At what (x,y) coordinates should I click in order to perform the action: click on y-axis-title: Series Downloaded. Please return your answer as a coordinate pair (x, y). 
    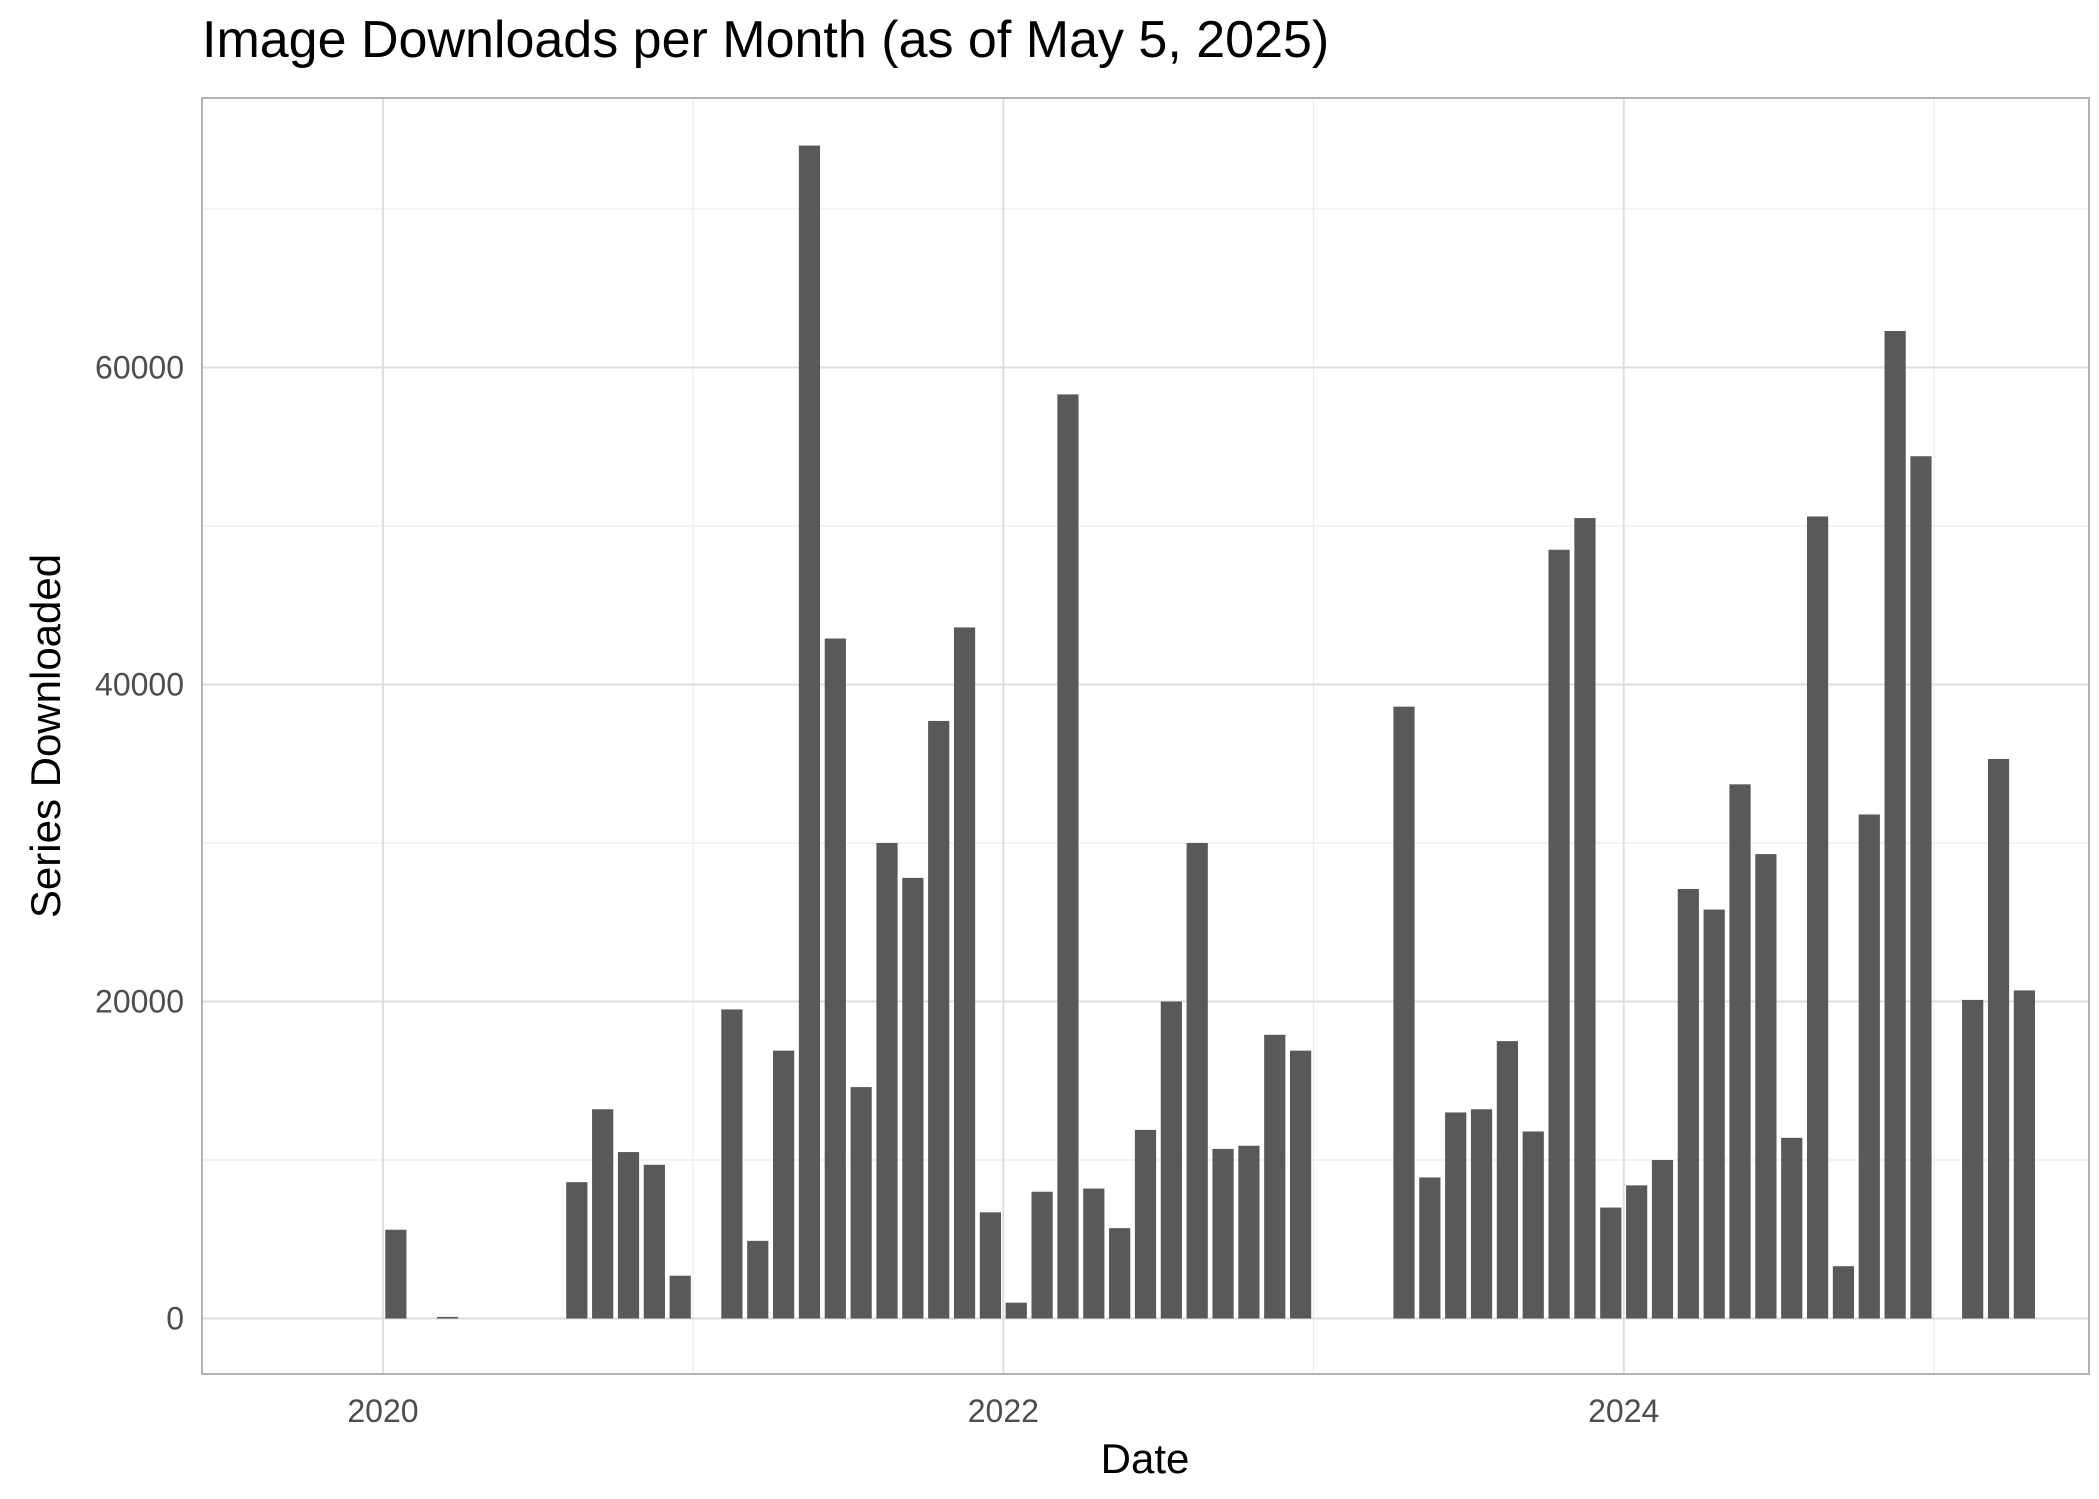
    Looking at the image, I should click on (45, 736).